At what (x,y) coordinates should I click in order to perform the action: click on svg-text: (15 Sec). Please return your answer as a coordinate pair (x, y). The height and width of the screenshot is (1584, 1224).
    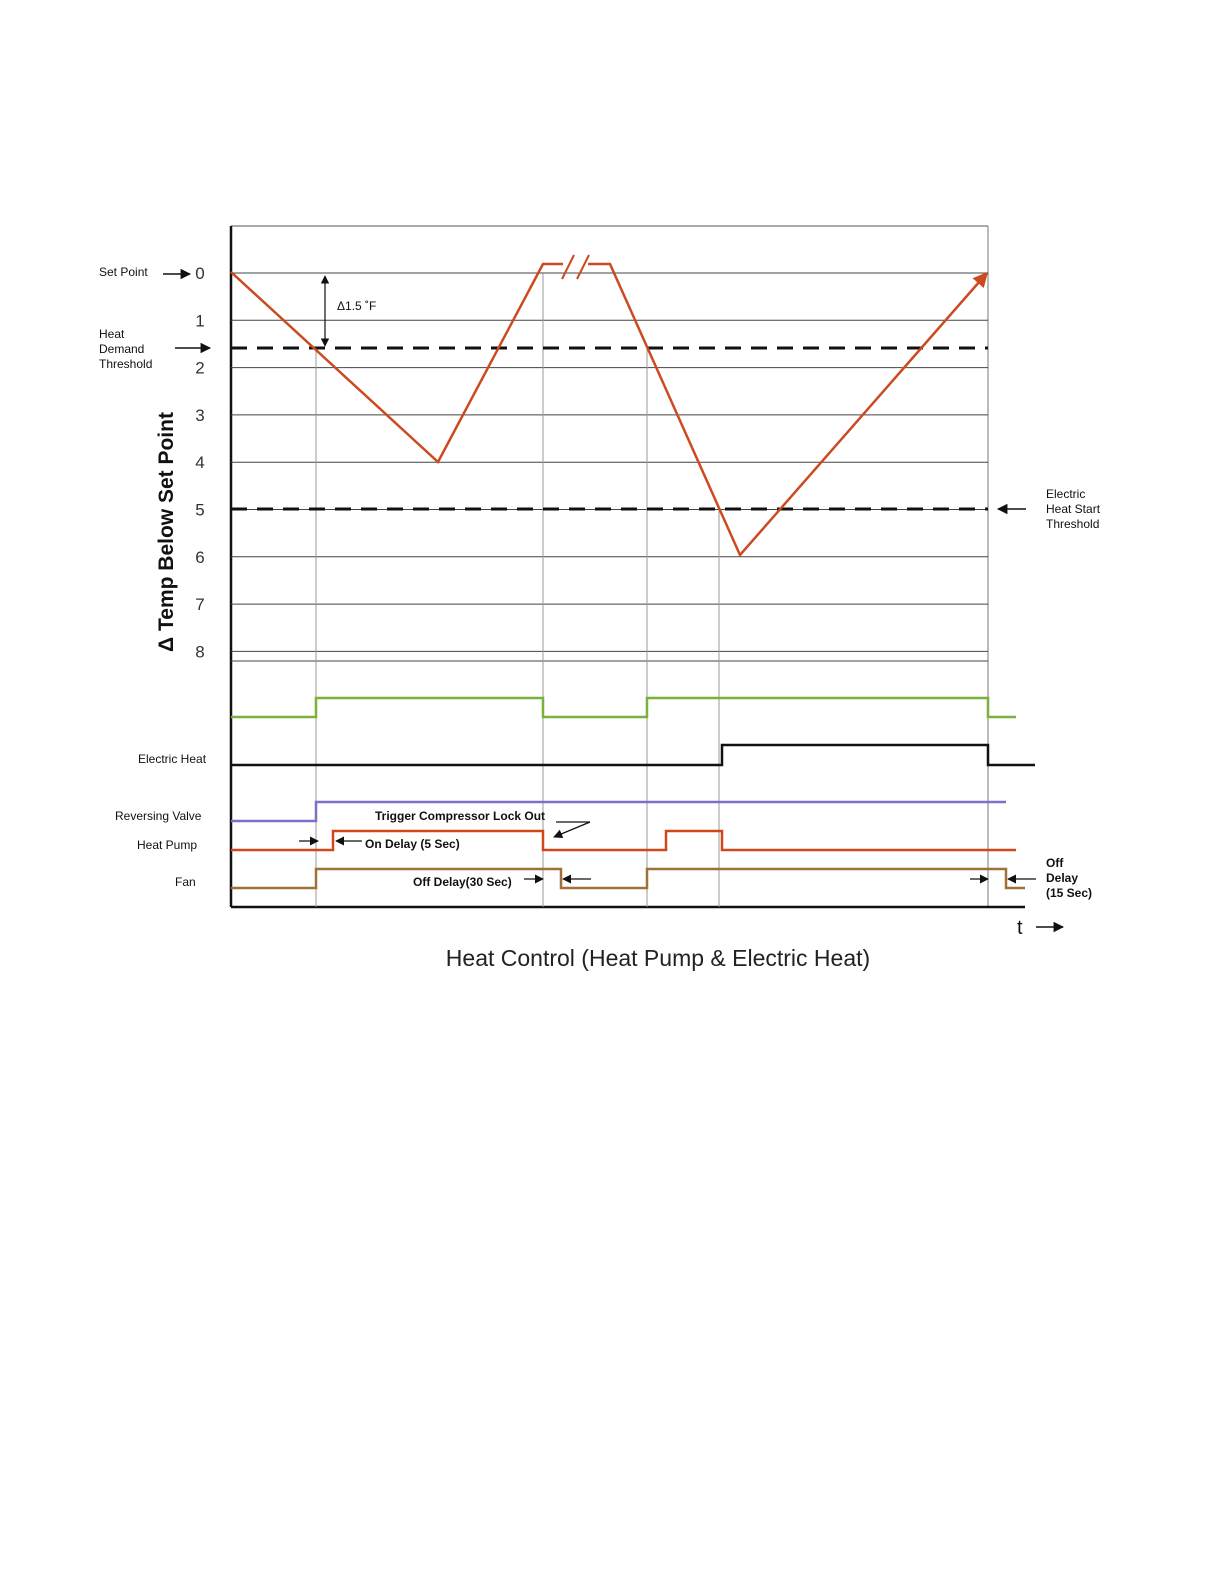
    Looking at the image, I should click on (1069, 893).